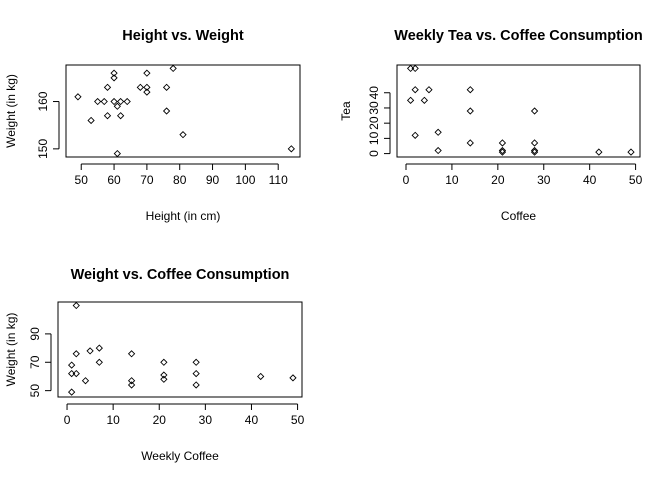 The height and width of the screenshot is (480, 672). I want to click on x-tick-label: 110, so click(278, 180).